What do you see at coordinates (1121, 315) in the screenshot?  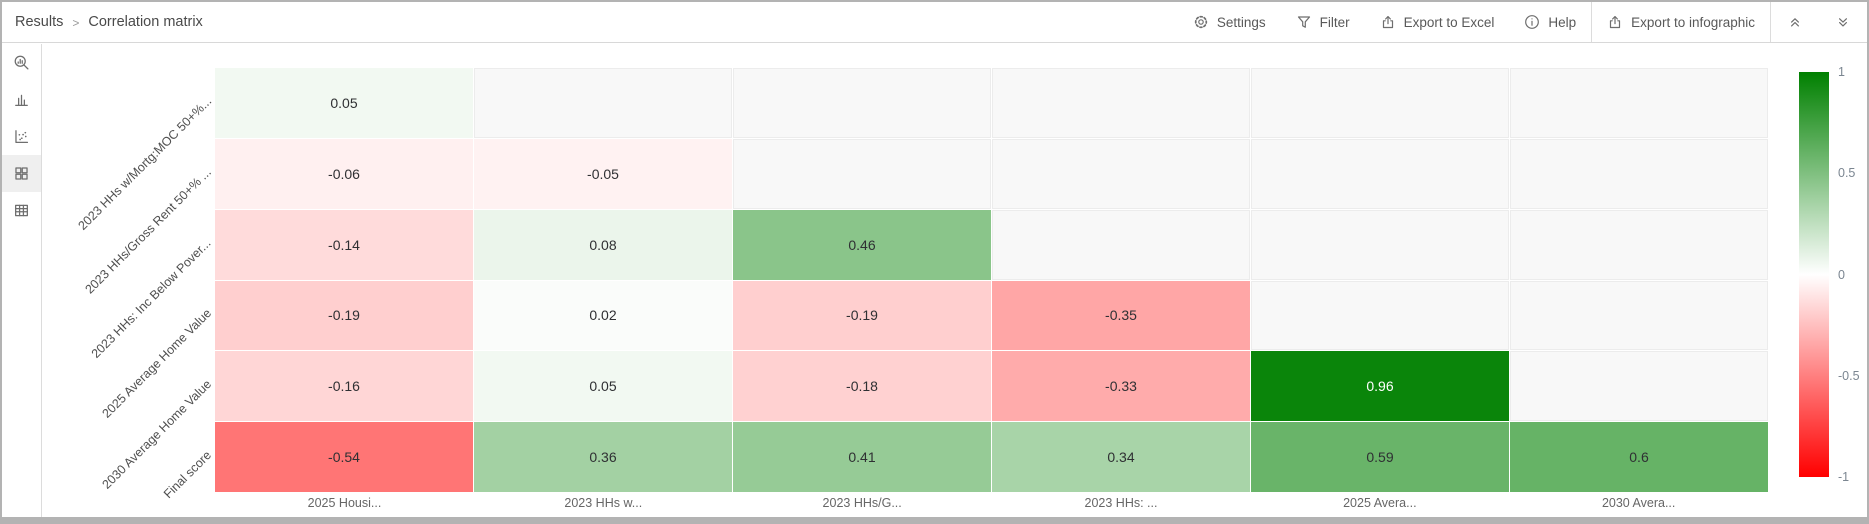 I see `matrix-cell: -0.35` at bounding box center [1121, 315].